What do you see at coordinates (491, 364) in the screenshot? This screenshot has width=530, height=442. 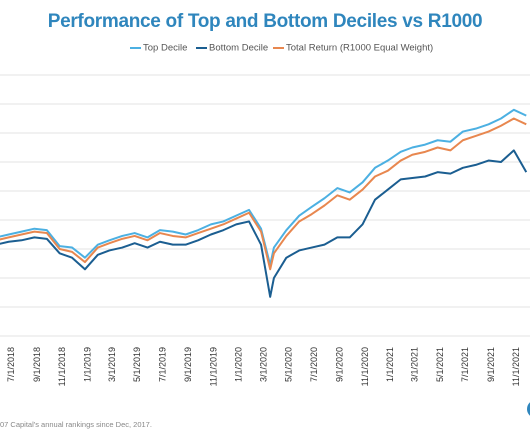 I see `x-tick-label: 9/1/2021` at bounding box center [491, 364].